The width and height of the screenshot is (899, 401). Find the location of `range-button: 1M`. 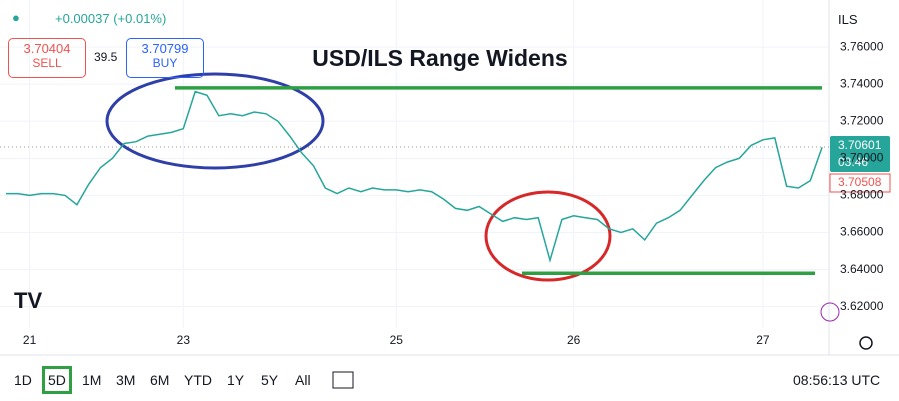

range-button: 1M is located at coordinates (92, 380).